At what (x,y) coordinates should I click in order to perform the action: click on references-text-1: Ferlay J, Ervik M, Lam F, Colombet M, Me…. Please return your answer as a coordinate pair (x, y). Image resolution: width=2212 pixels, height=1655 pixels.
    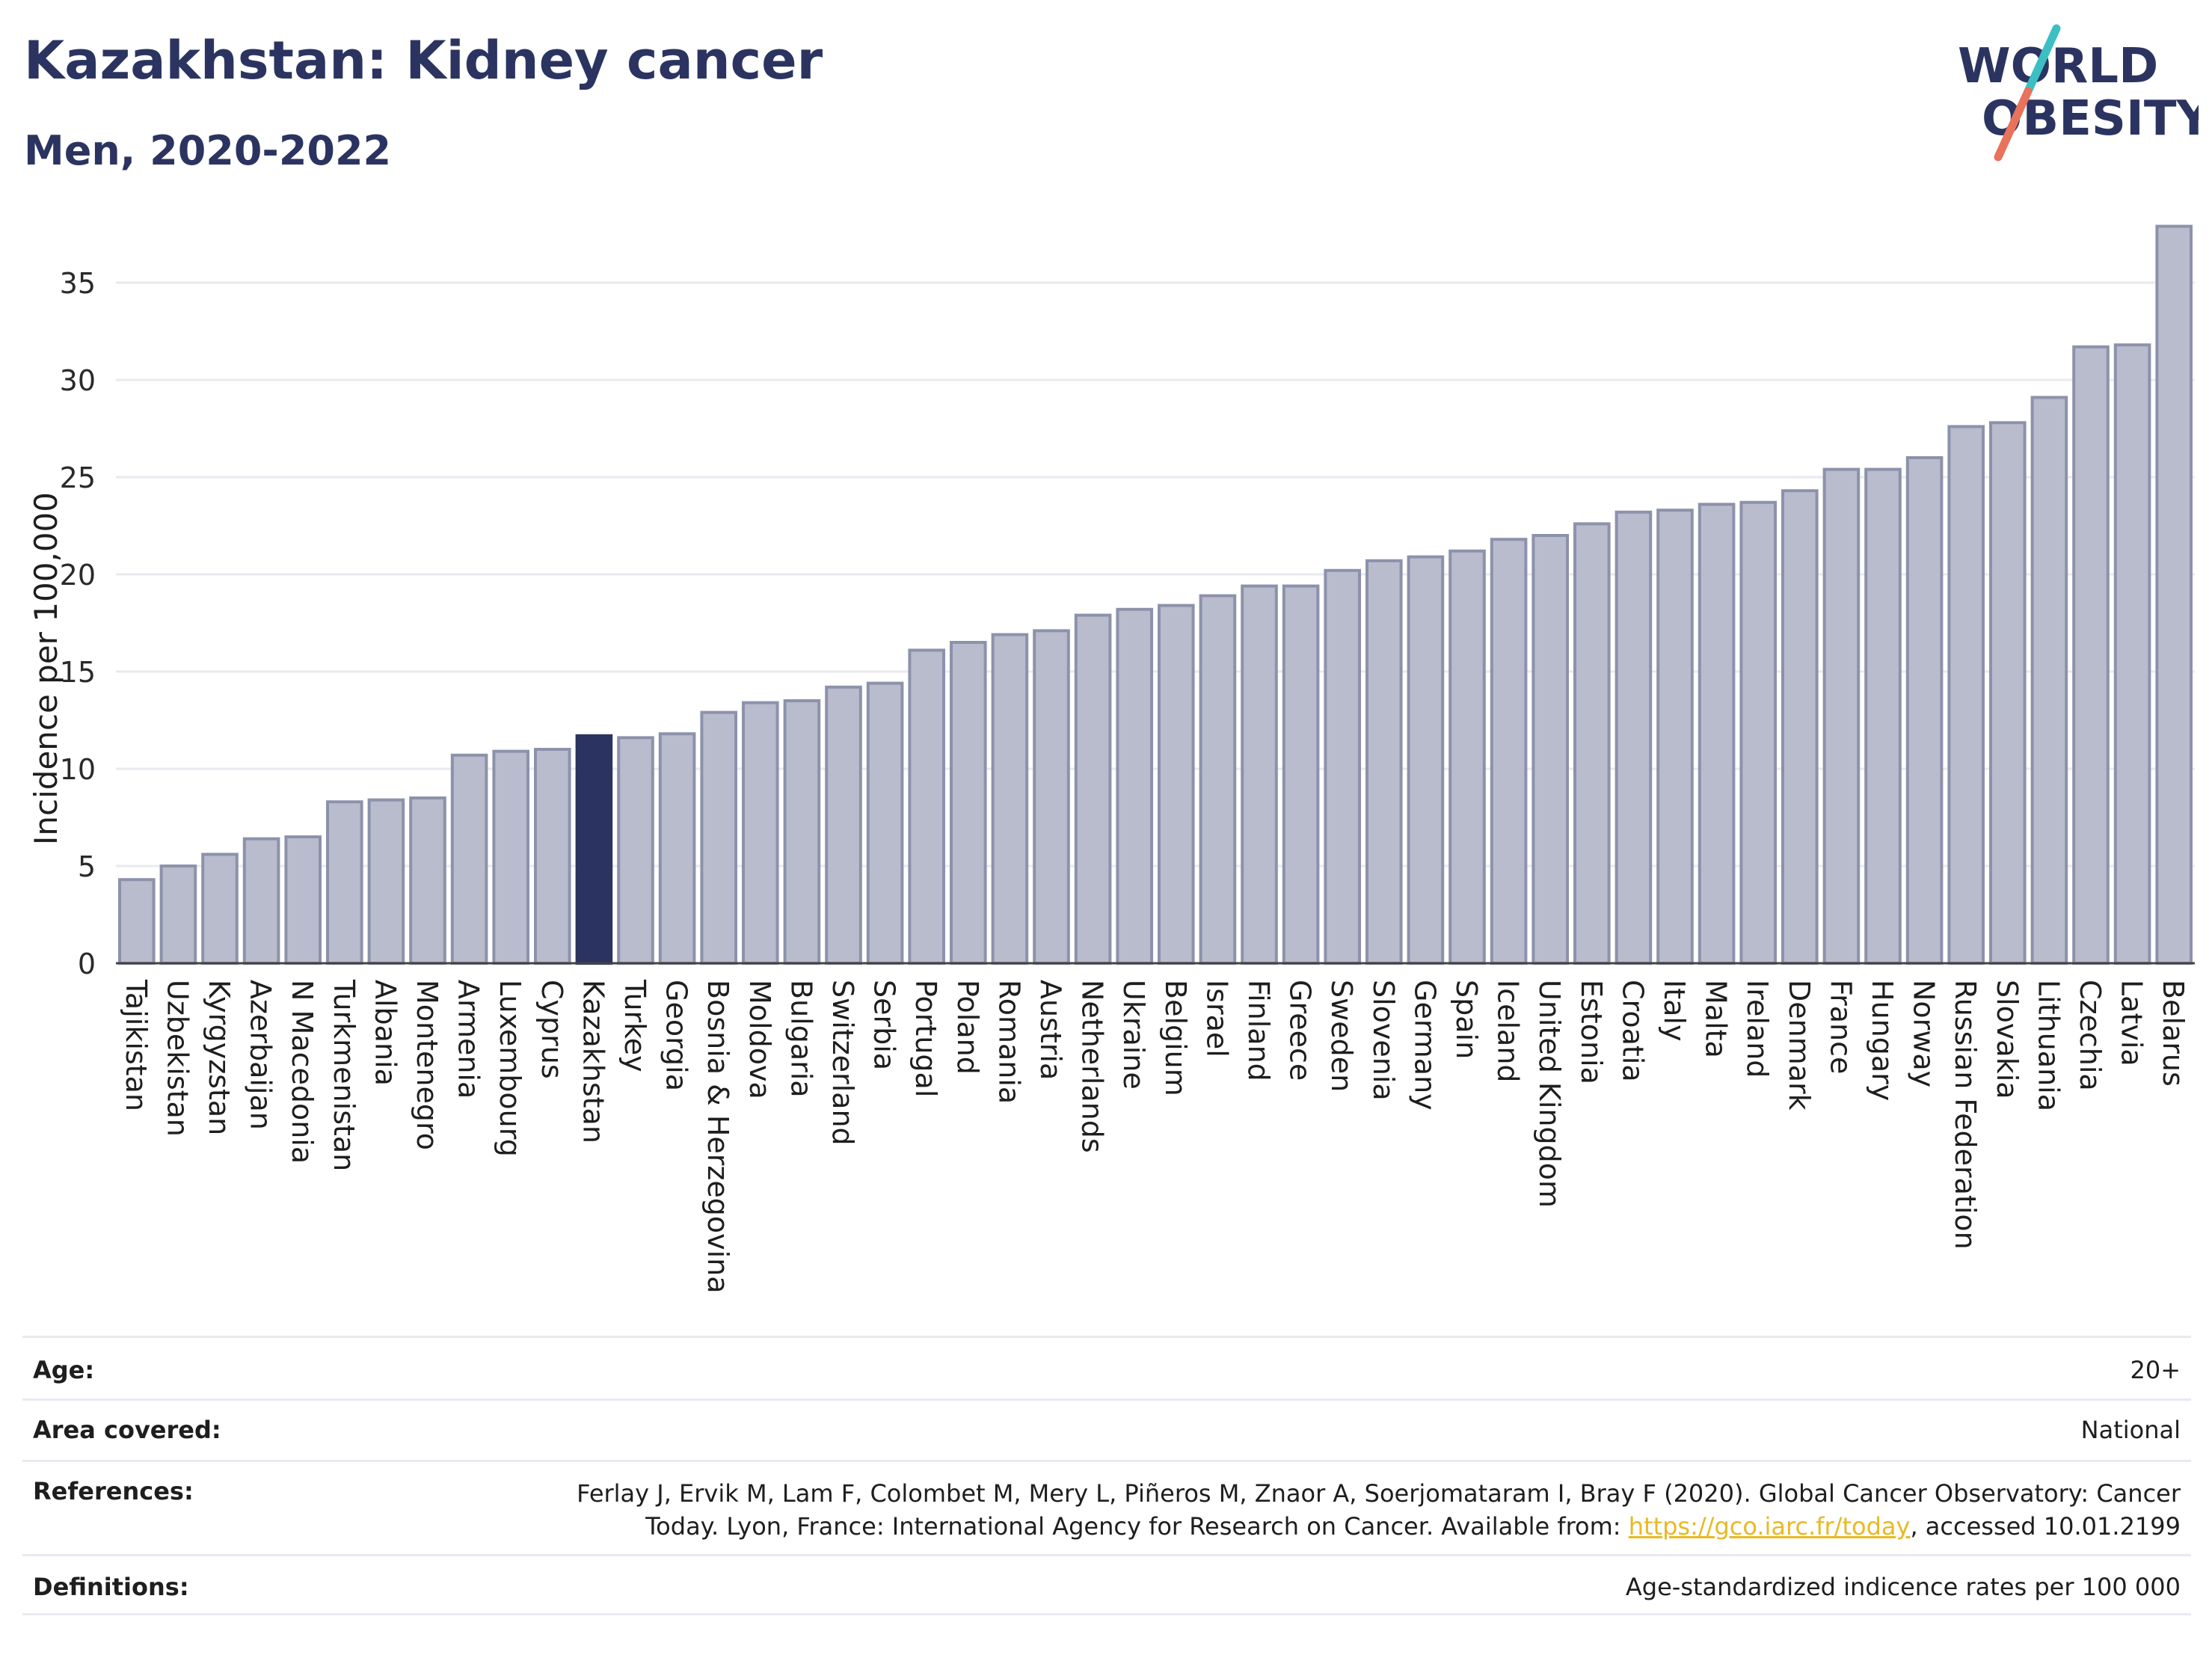
    Looking at the image, I should click on (1379, 1493).